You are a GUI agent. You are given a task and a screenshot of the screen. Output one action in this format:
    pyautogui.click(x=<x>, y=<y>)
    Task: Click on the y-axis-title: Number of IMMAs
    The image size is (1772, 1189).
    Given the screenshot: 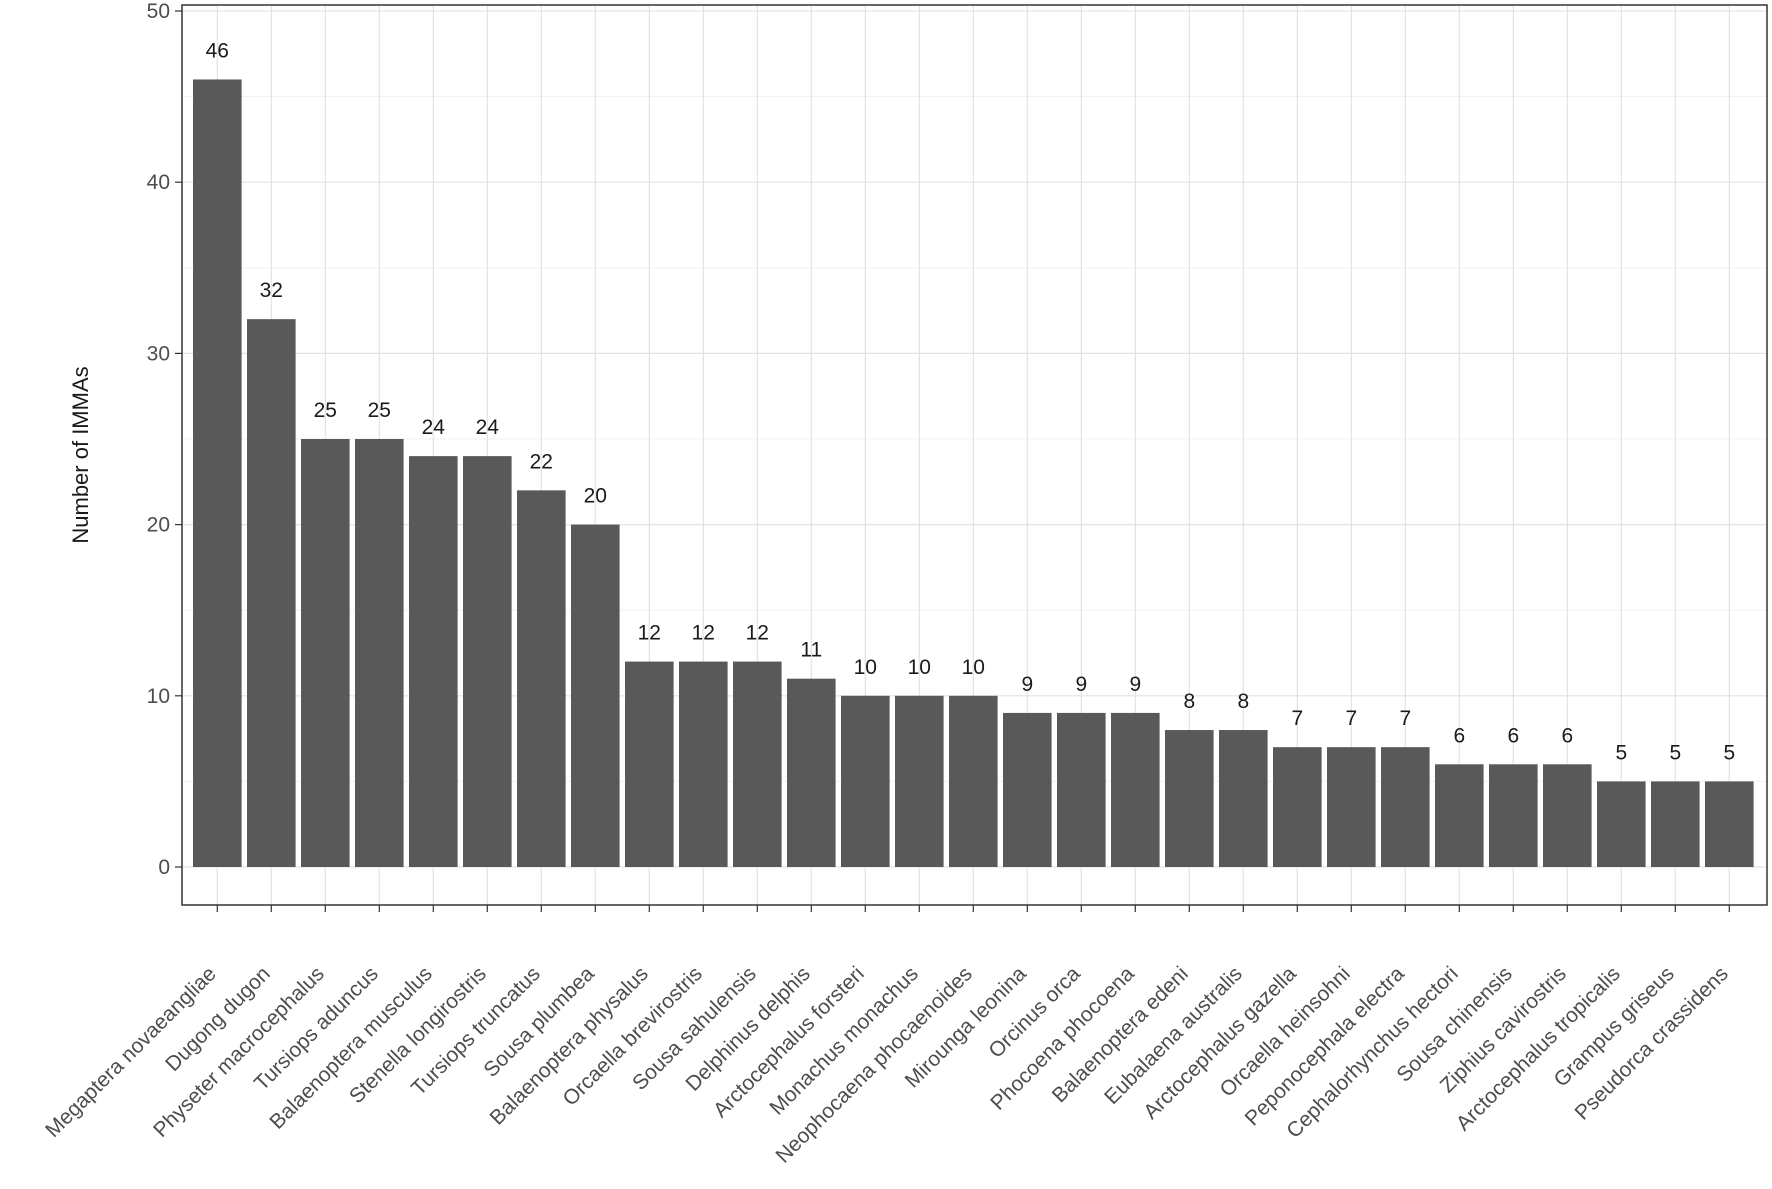 What is the action you would take?
    pyautogui.click(x=80, y=454)
    